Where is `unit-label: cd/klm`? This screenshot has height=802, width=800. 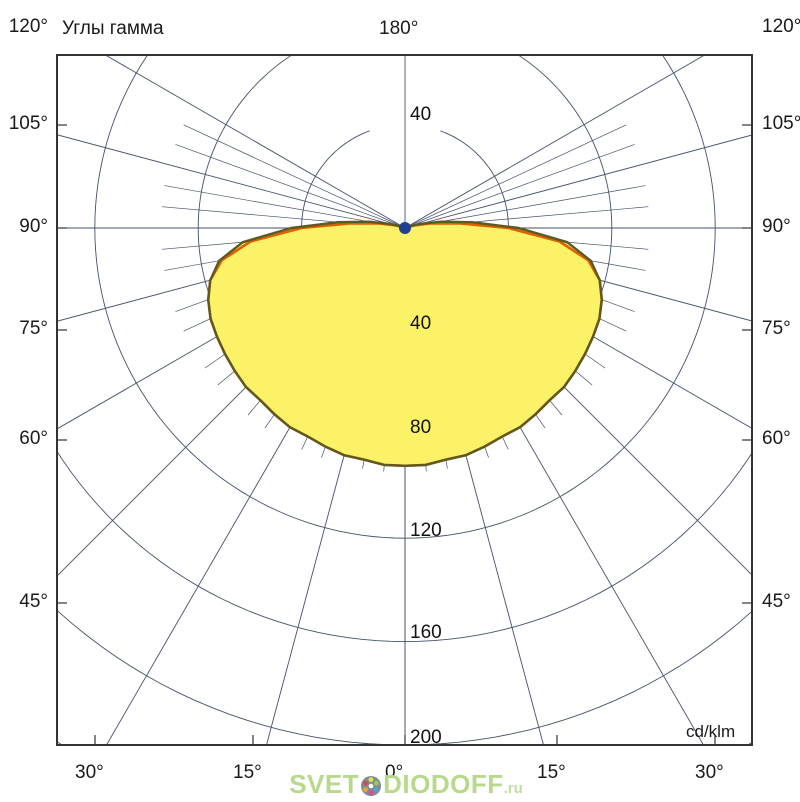
unit-label: cd/klm is located at coordinates (711, 731).